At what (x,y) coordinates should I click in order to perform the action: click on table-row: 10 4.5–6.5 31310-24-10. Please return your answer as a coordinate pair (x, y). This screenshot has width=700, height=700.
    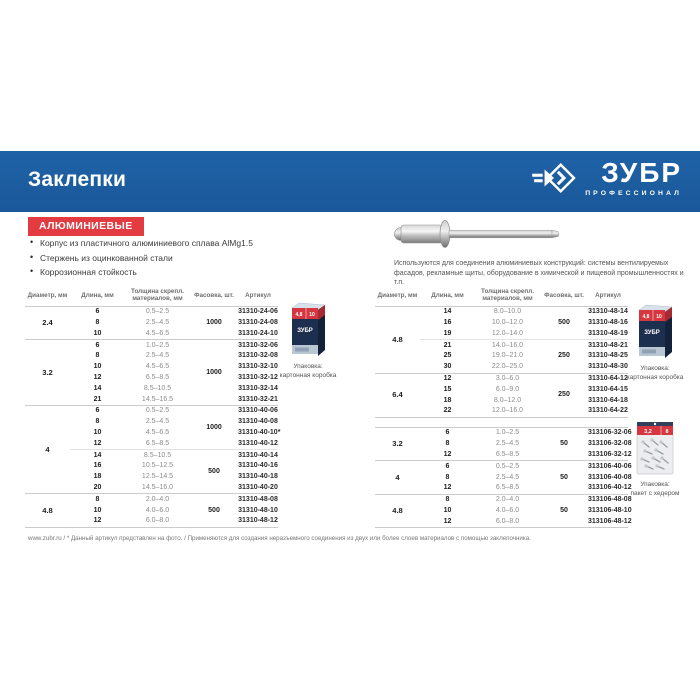
    Looking at the image, I should click on (151, 333).